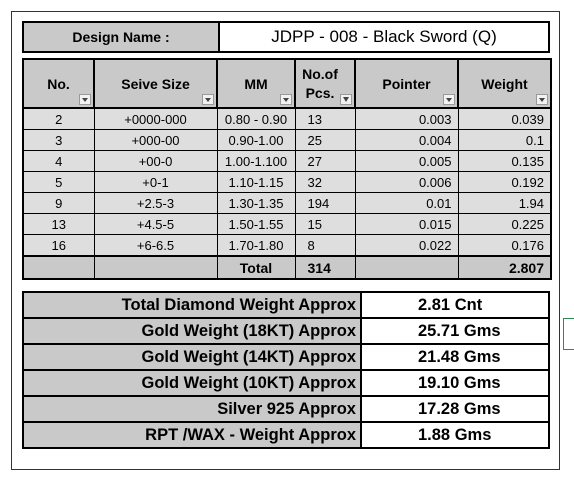 This screenshot has width=574, height=485. I want to click on row-pointer-cell: 0.015, so click(406, 224).